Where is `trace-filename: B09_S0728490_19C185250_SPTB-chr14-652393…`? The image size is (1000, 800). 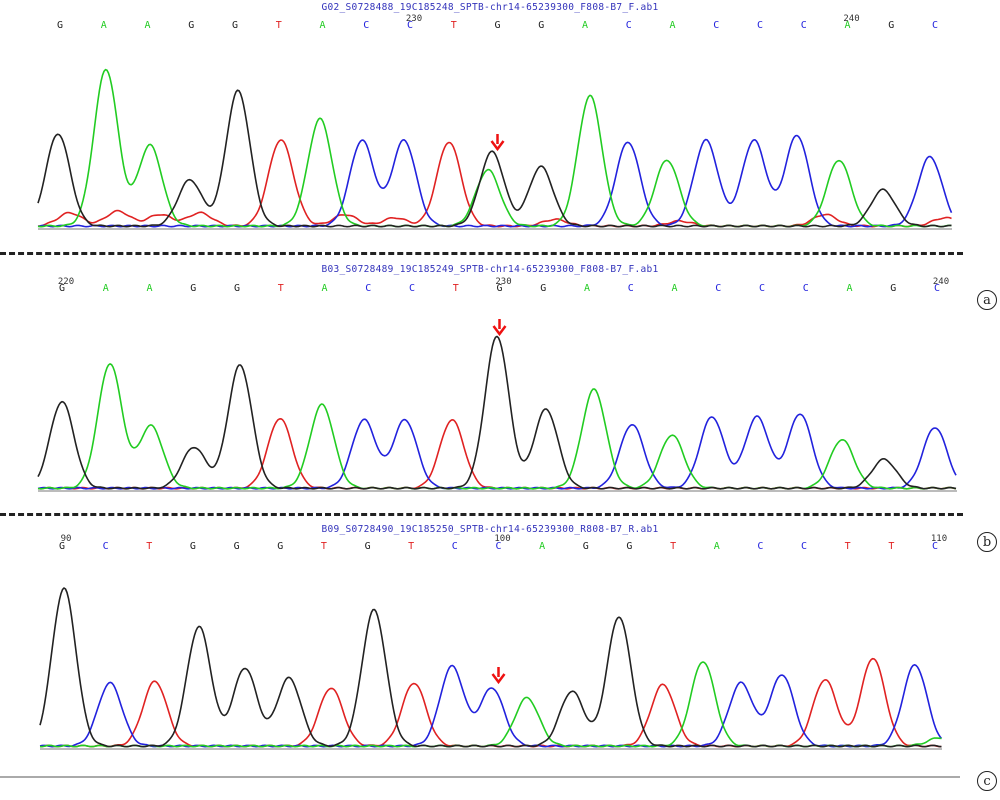 trace-filename: B09_S0728490_19C185250_SPTB-chr14-652393… is located at coordinates (489, 529).